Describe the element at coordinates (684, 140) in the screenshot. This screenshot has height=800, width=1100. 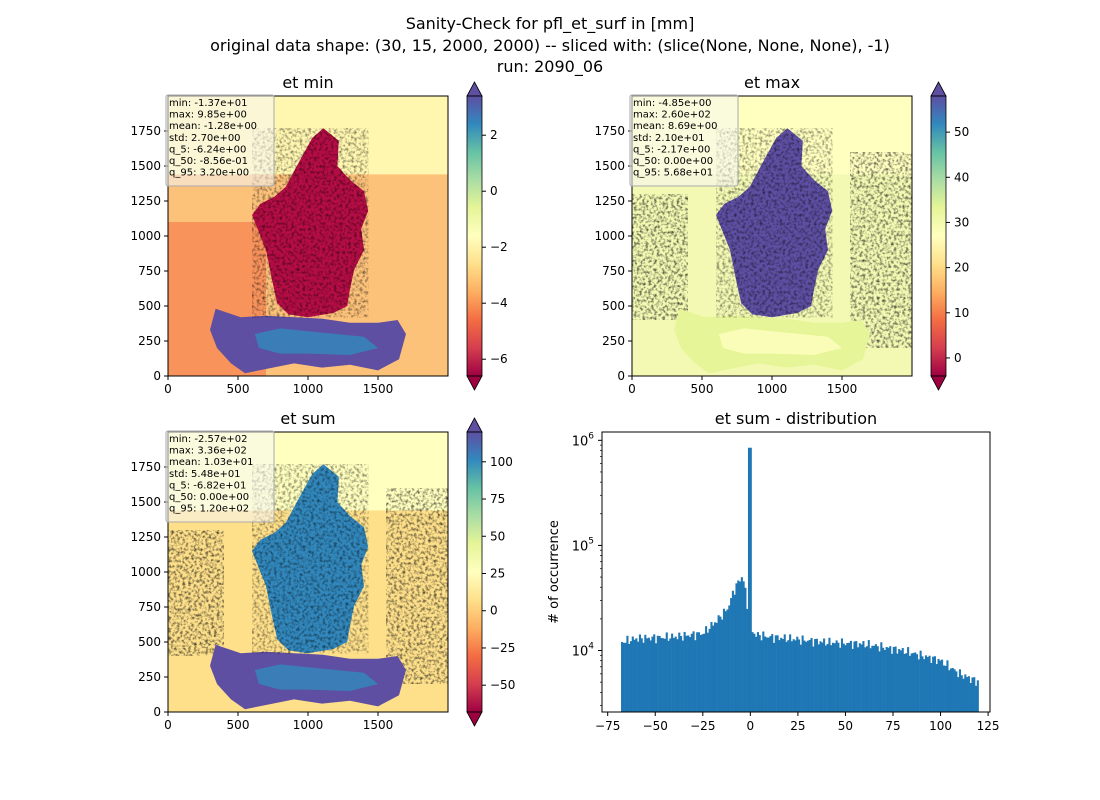
I see `stats-box` at that location.